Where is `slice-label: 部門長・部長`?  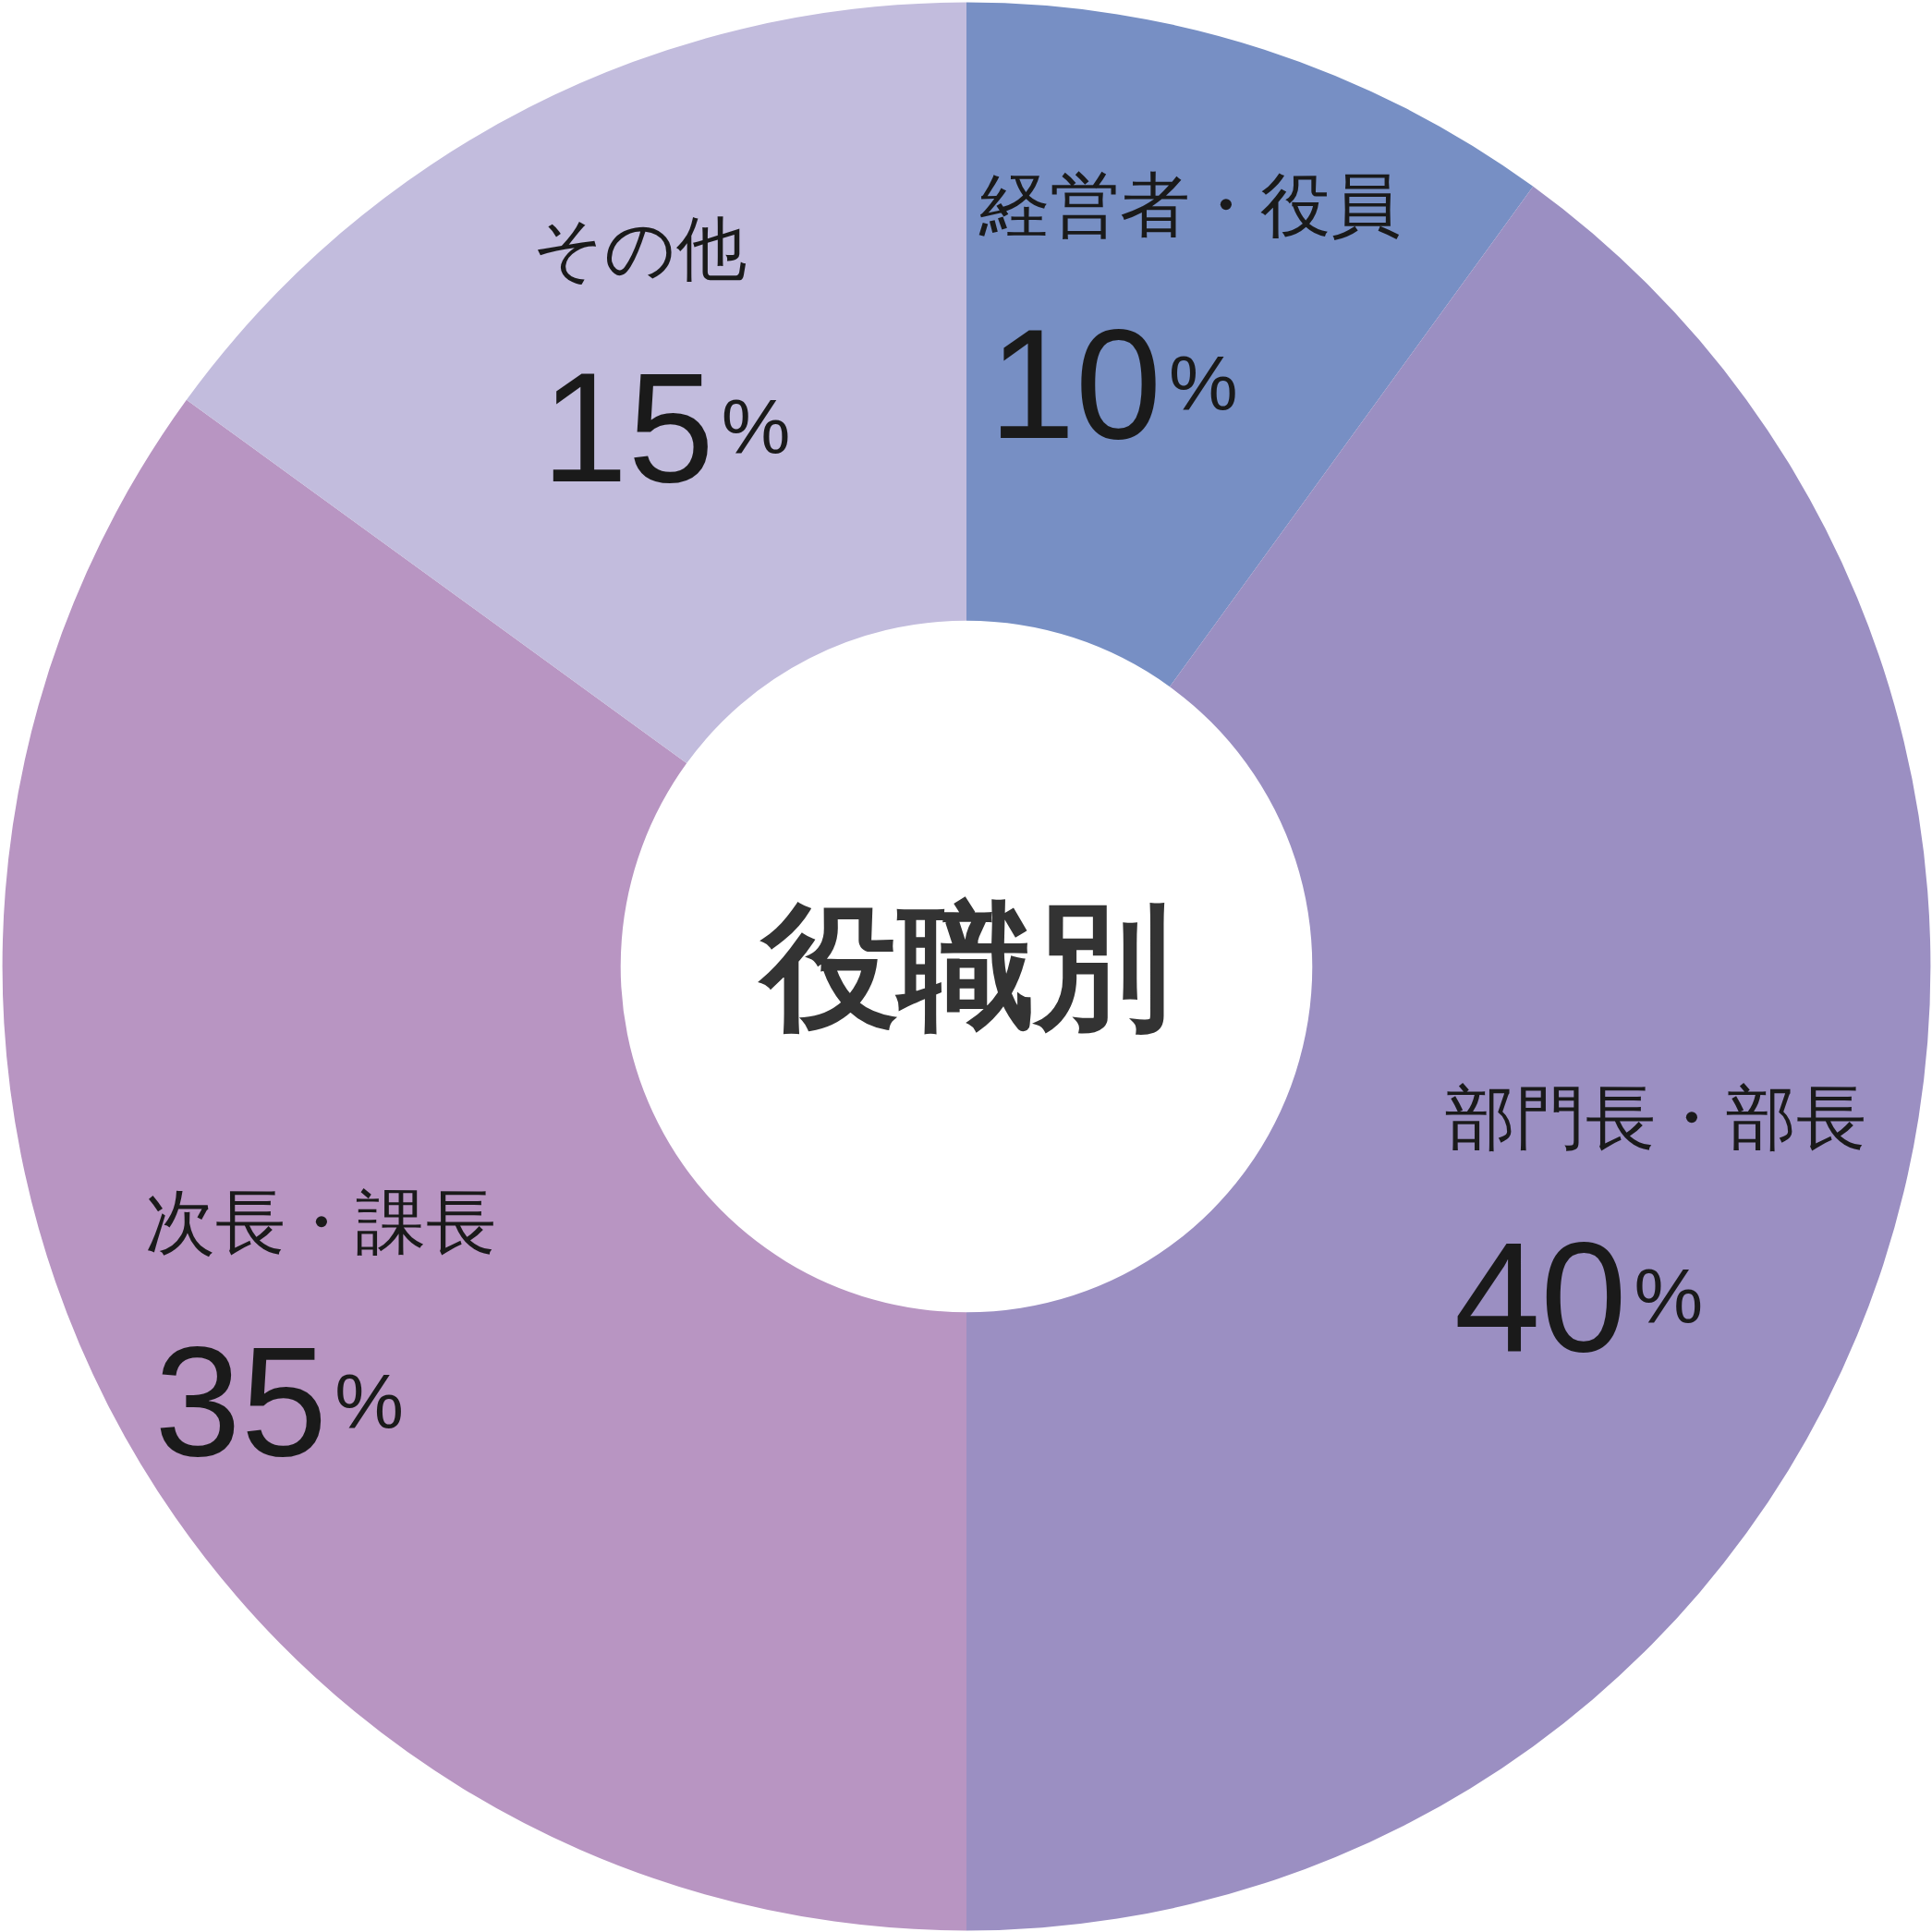 slice-label: 部門長・部長 is located at coordinates (1655, 1117).